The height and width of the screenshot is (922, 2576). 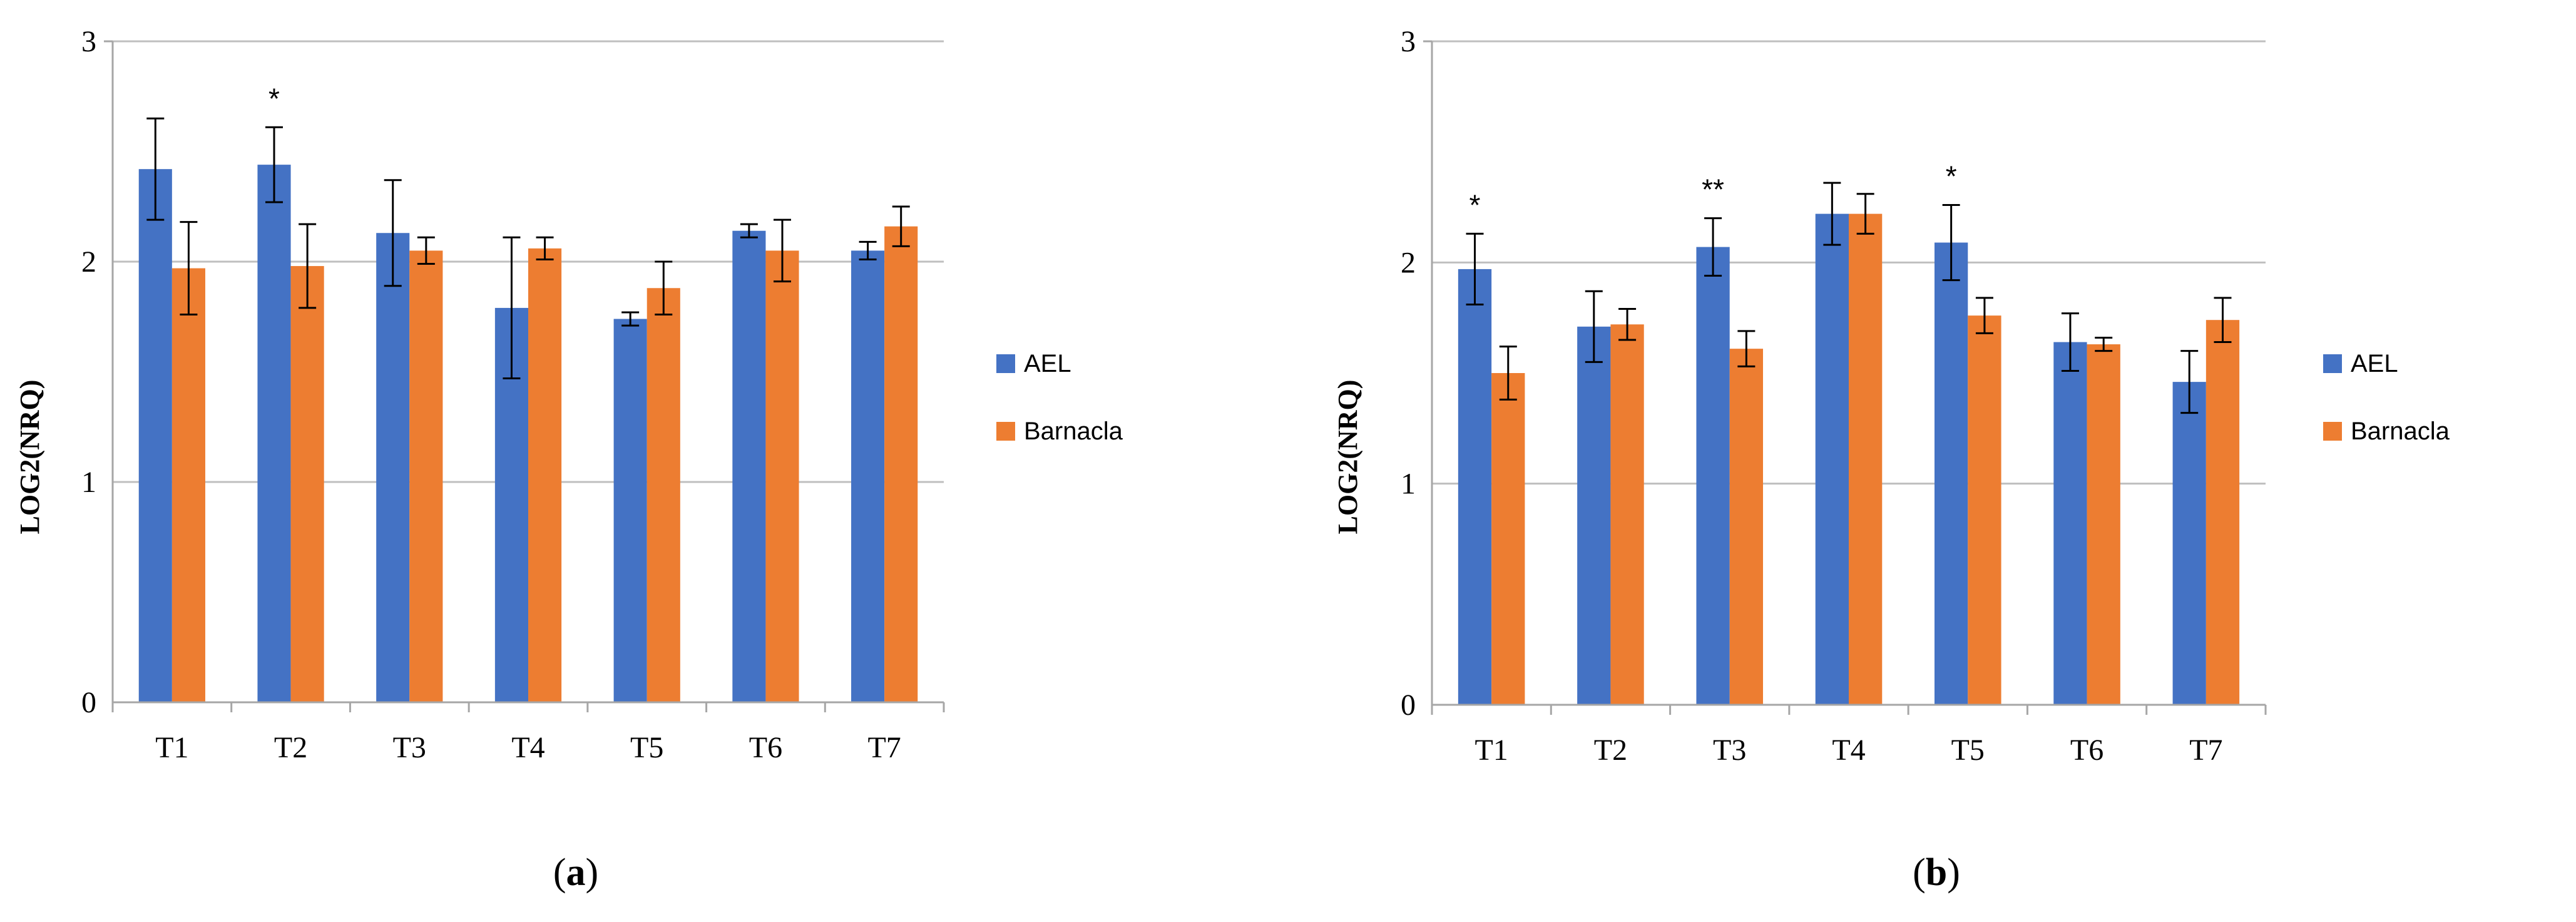 What do you see at coordinates (1713, 189) in the screenshot?
I see `significance-mark: **` at bounding box center [1713, 189].